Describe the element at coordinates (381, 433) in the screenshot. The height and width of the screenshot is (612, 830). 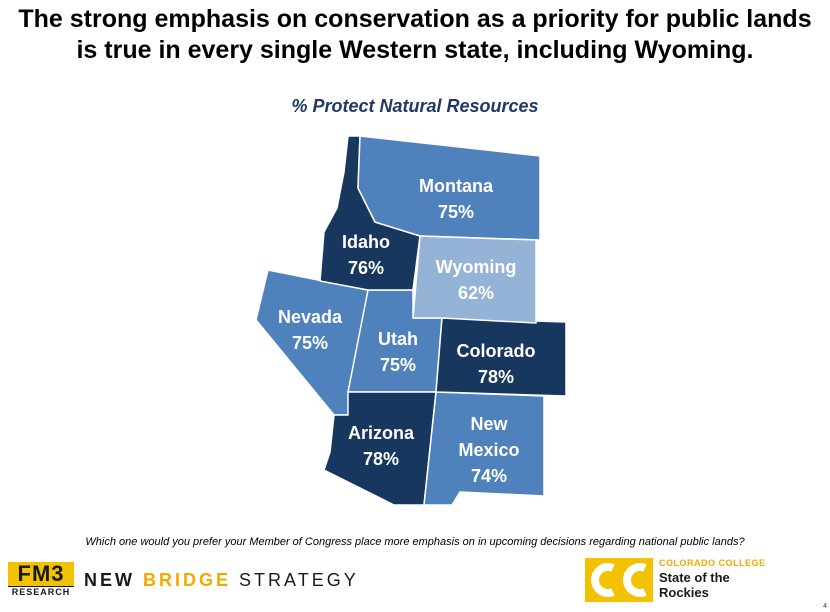
I see `label-arizona-name: Arizona` at that location.